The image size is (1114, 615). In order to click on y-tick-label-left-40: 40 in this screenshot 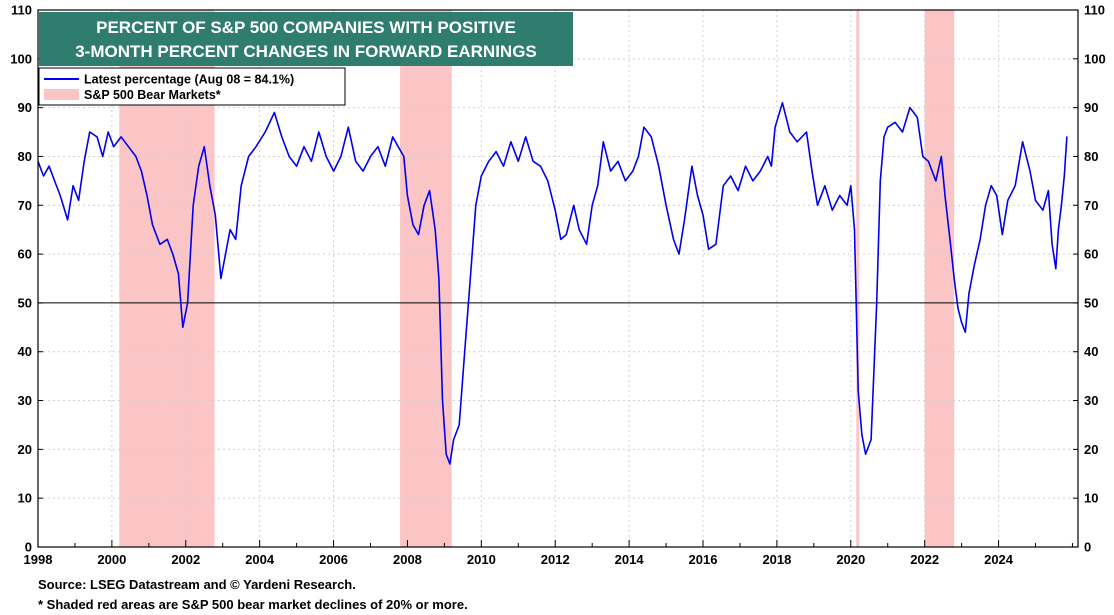, I will do `click(25, 351)`.